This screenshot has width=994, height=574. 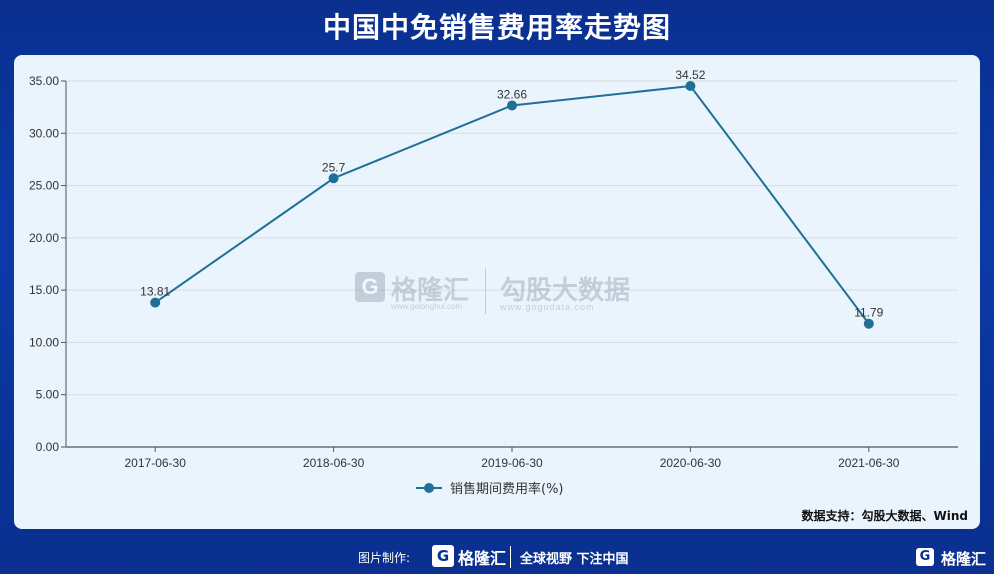 I want to click on data-source: 数据支持：勾股大数据、Wind, so click(x=884, y=516).